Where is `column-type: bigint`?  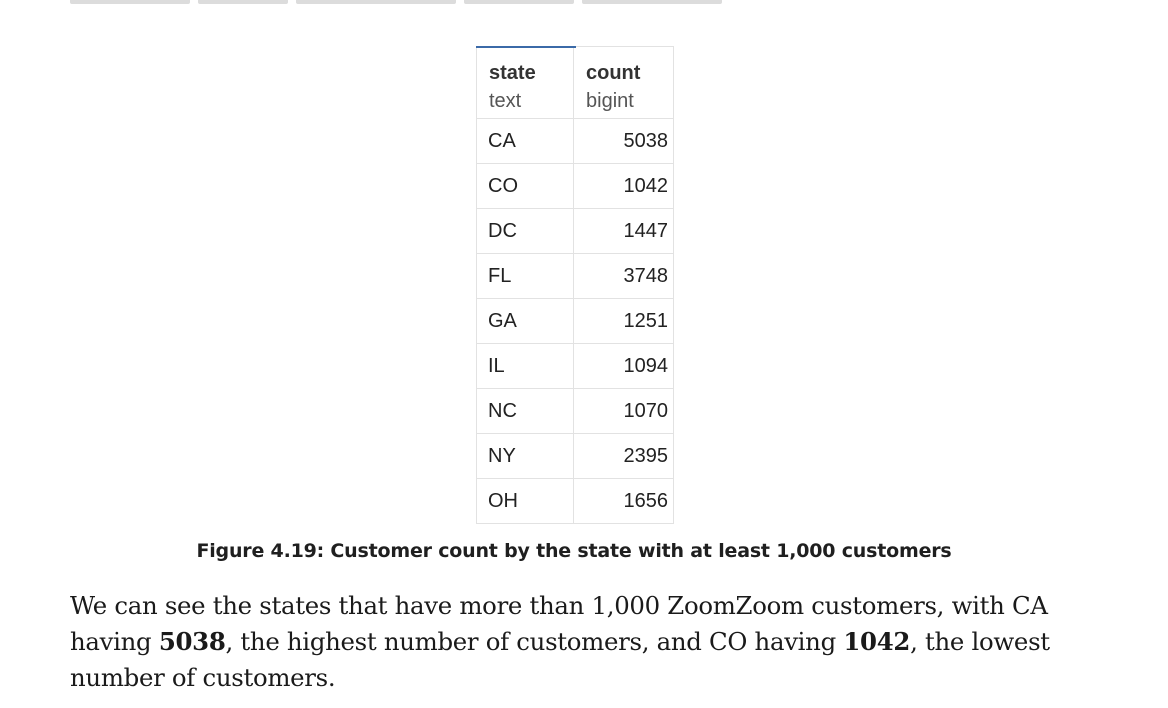
column-type: bigint is located at coordinates (610, 101).